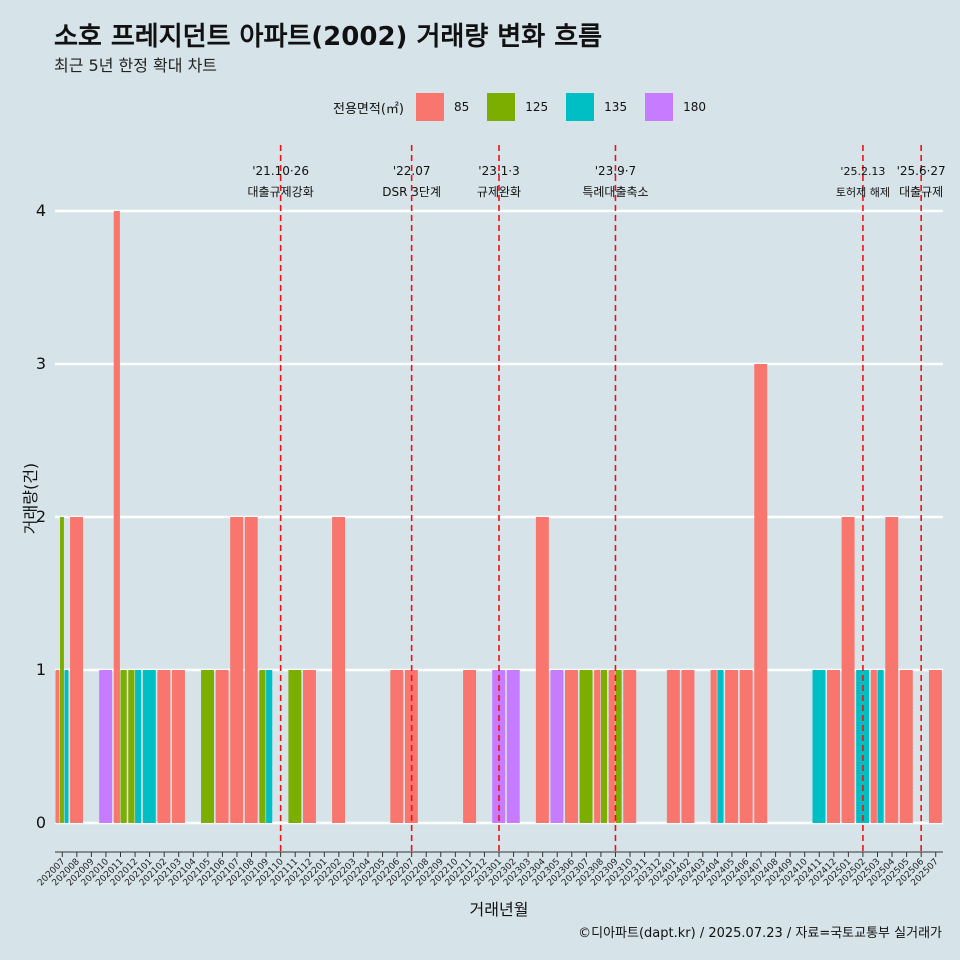 The height and width of the screenshot is (960, 960). I want to click on y-tick-label-3: 3, so click(41, 363).